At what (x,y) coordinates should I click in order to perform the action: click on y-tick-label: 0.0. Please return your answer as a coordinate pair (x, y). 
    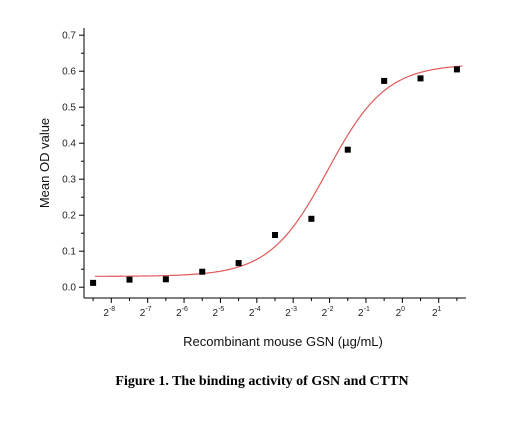
    Looking at the image, I should click on (69, 288).